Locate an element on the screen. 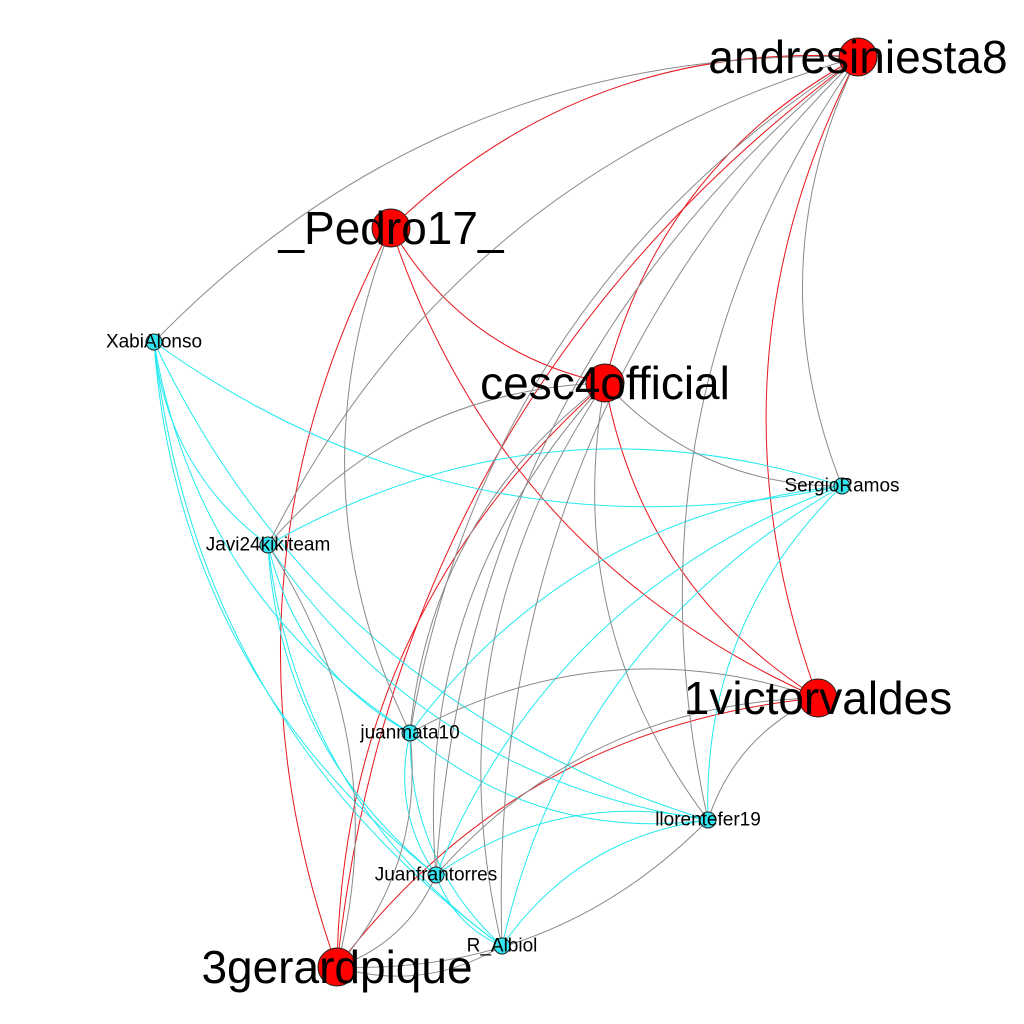 The image size is (1024, 1024). edge-andresiniesta8-llorentefer19 is located at coordinates (770, 438).